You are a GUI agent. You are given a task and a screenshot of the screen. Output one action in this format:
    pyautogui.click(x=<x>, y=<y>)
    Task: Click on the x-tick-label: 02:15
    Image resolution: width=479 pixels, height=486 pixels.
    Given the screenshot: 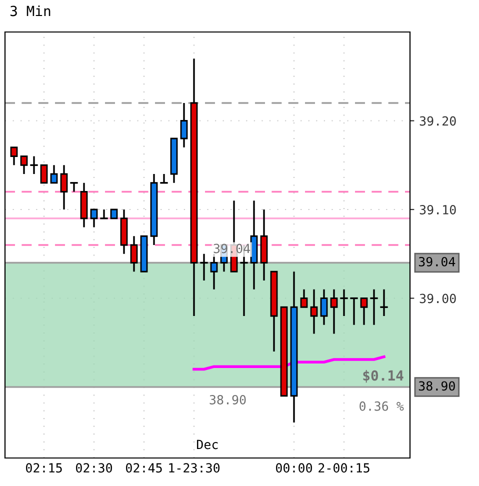 What is the action you would take?
    pyautogui.click(x=44, y=468)
    